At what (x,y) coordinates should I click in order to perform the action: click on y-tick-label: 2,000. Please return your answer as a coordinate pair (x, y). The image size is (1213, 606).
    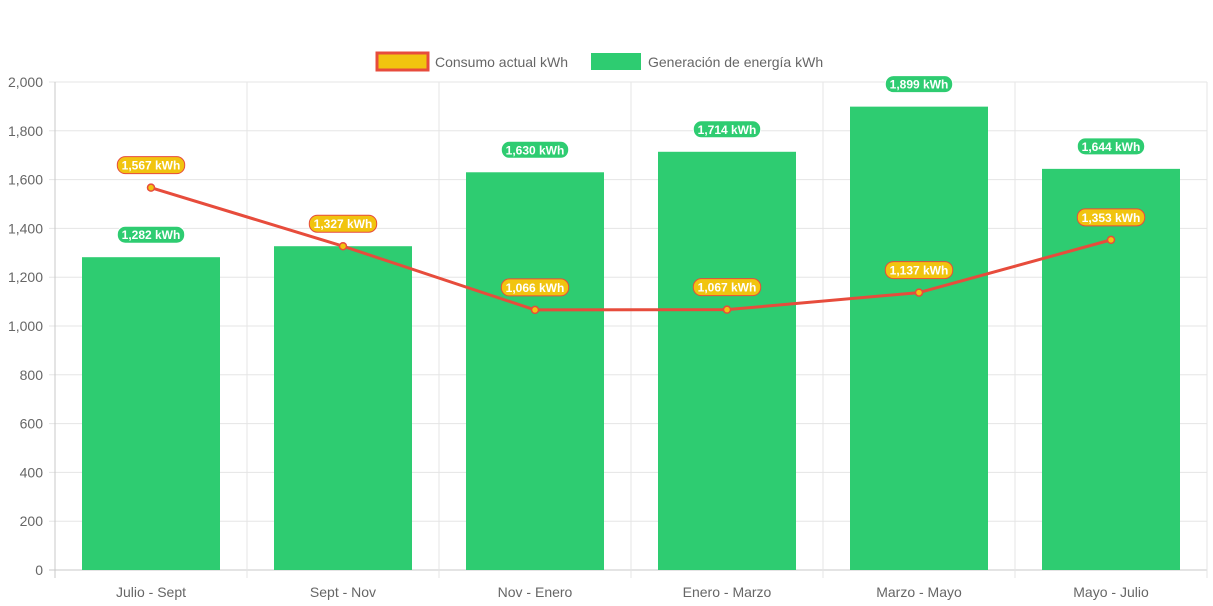
    Looking at the image, I should click on (25, 82).